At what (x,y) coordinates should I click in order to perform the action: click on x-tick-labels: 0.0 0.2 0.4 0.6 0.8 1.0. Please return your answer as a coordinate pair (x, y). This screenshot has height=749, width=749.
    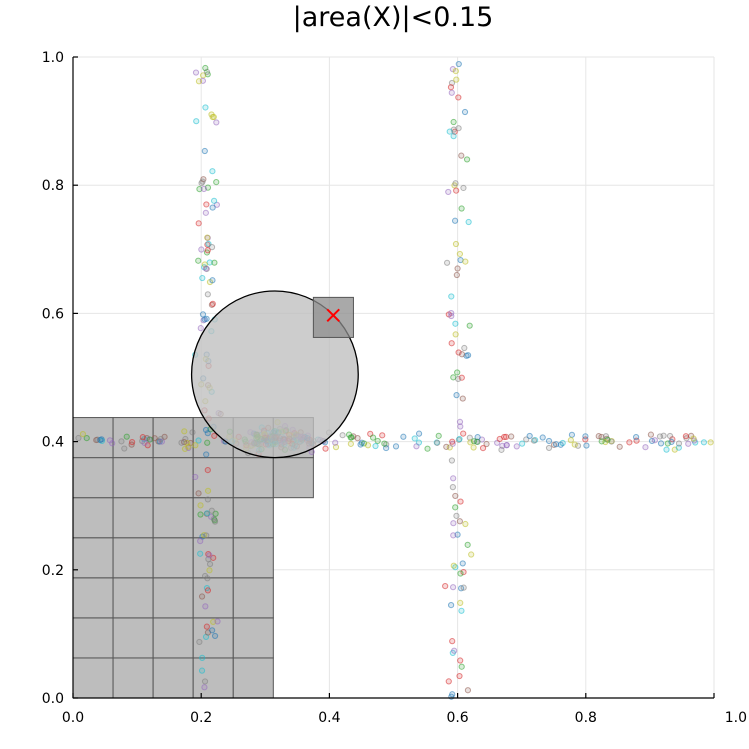
    Looking at the image, I should click on (404, 718).